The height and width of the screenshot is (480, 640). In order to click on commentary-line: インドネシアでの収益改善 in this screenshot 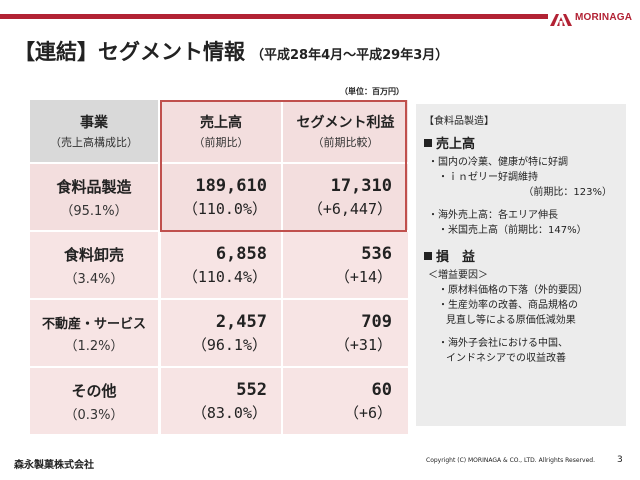, I will do `click(506, 358)`.